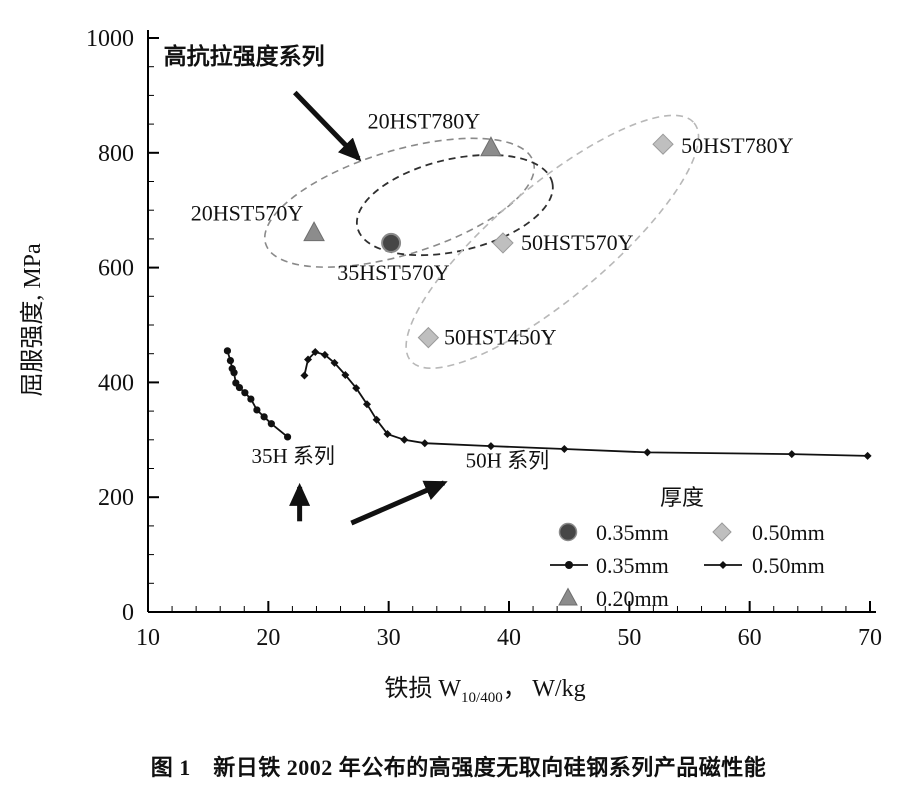 This screenshot has height=804, width=917. Describe the element at coordinates (585, 403) in the screenshot. I see `series-line-50H 系列` at that location.